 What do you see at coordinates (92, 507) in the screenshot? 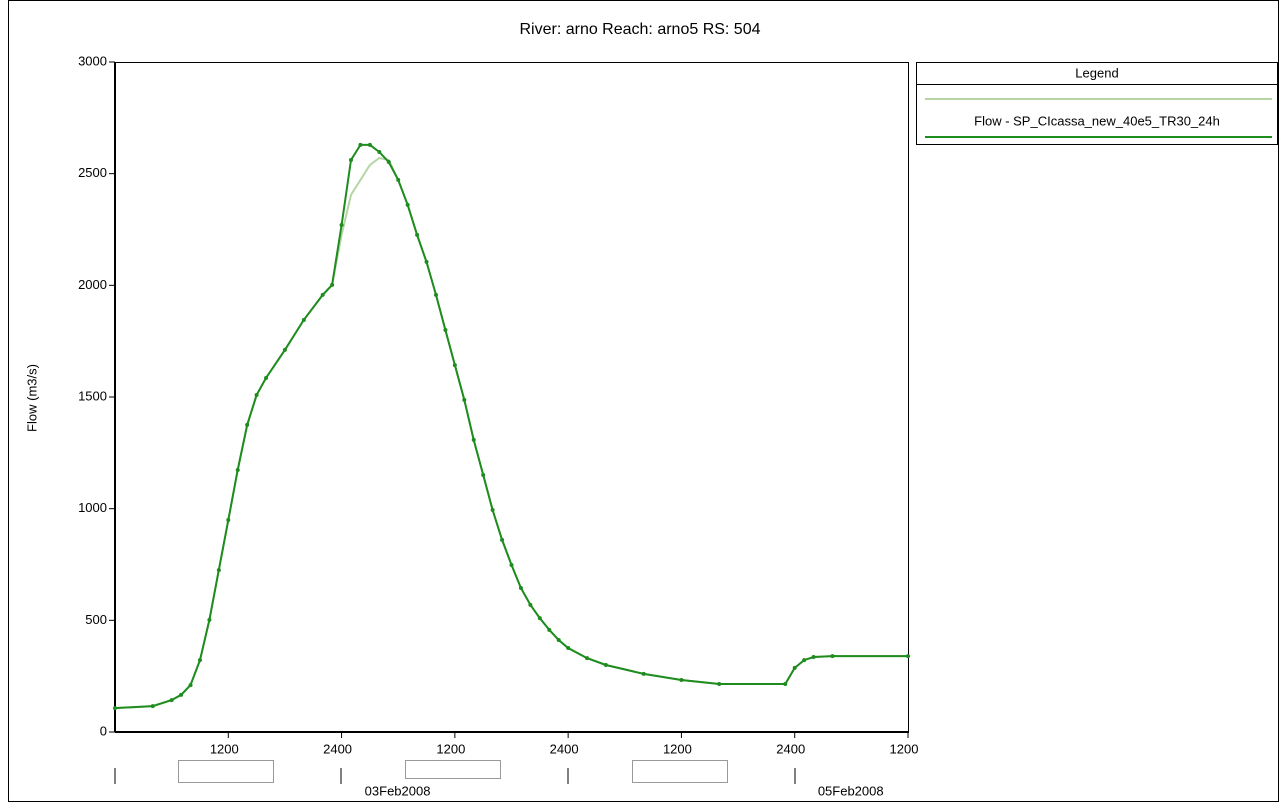
I see `y-tick-label: 1000` at bounding box center [92, 507].